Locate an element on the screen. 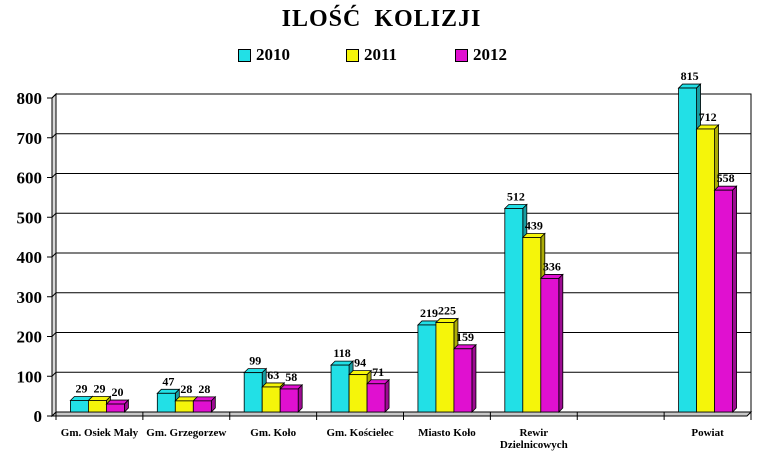  data-label: 118 is located at coordinates (341, 353).